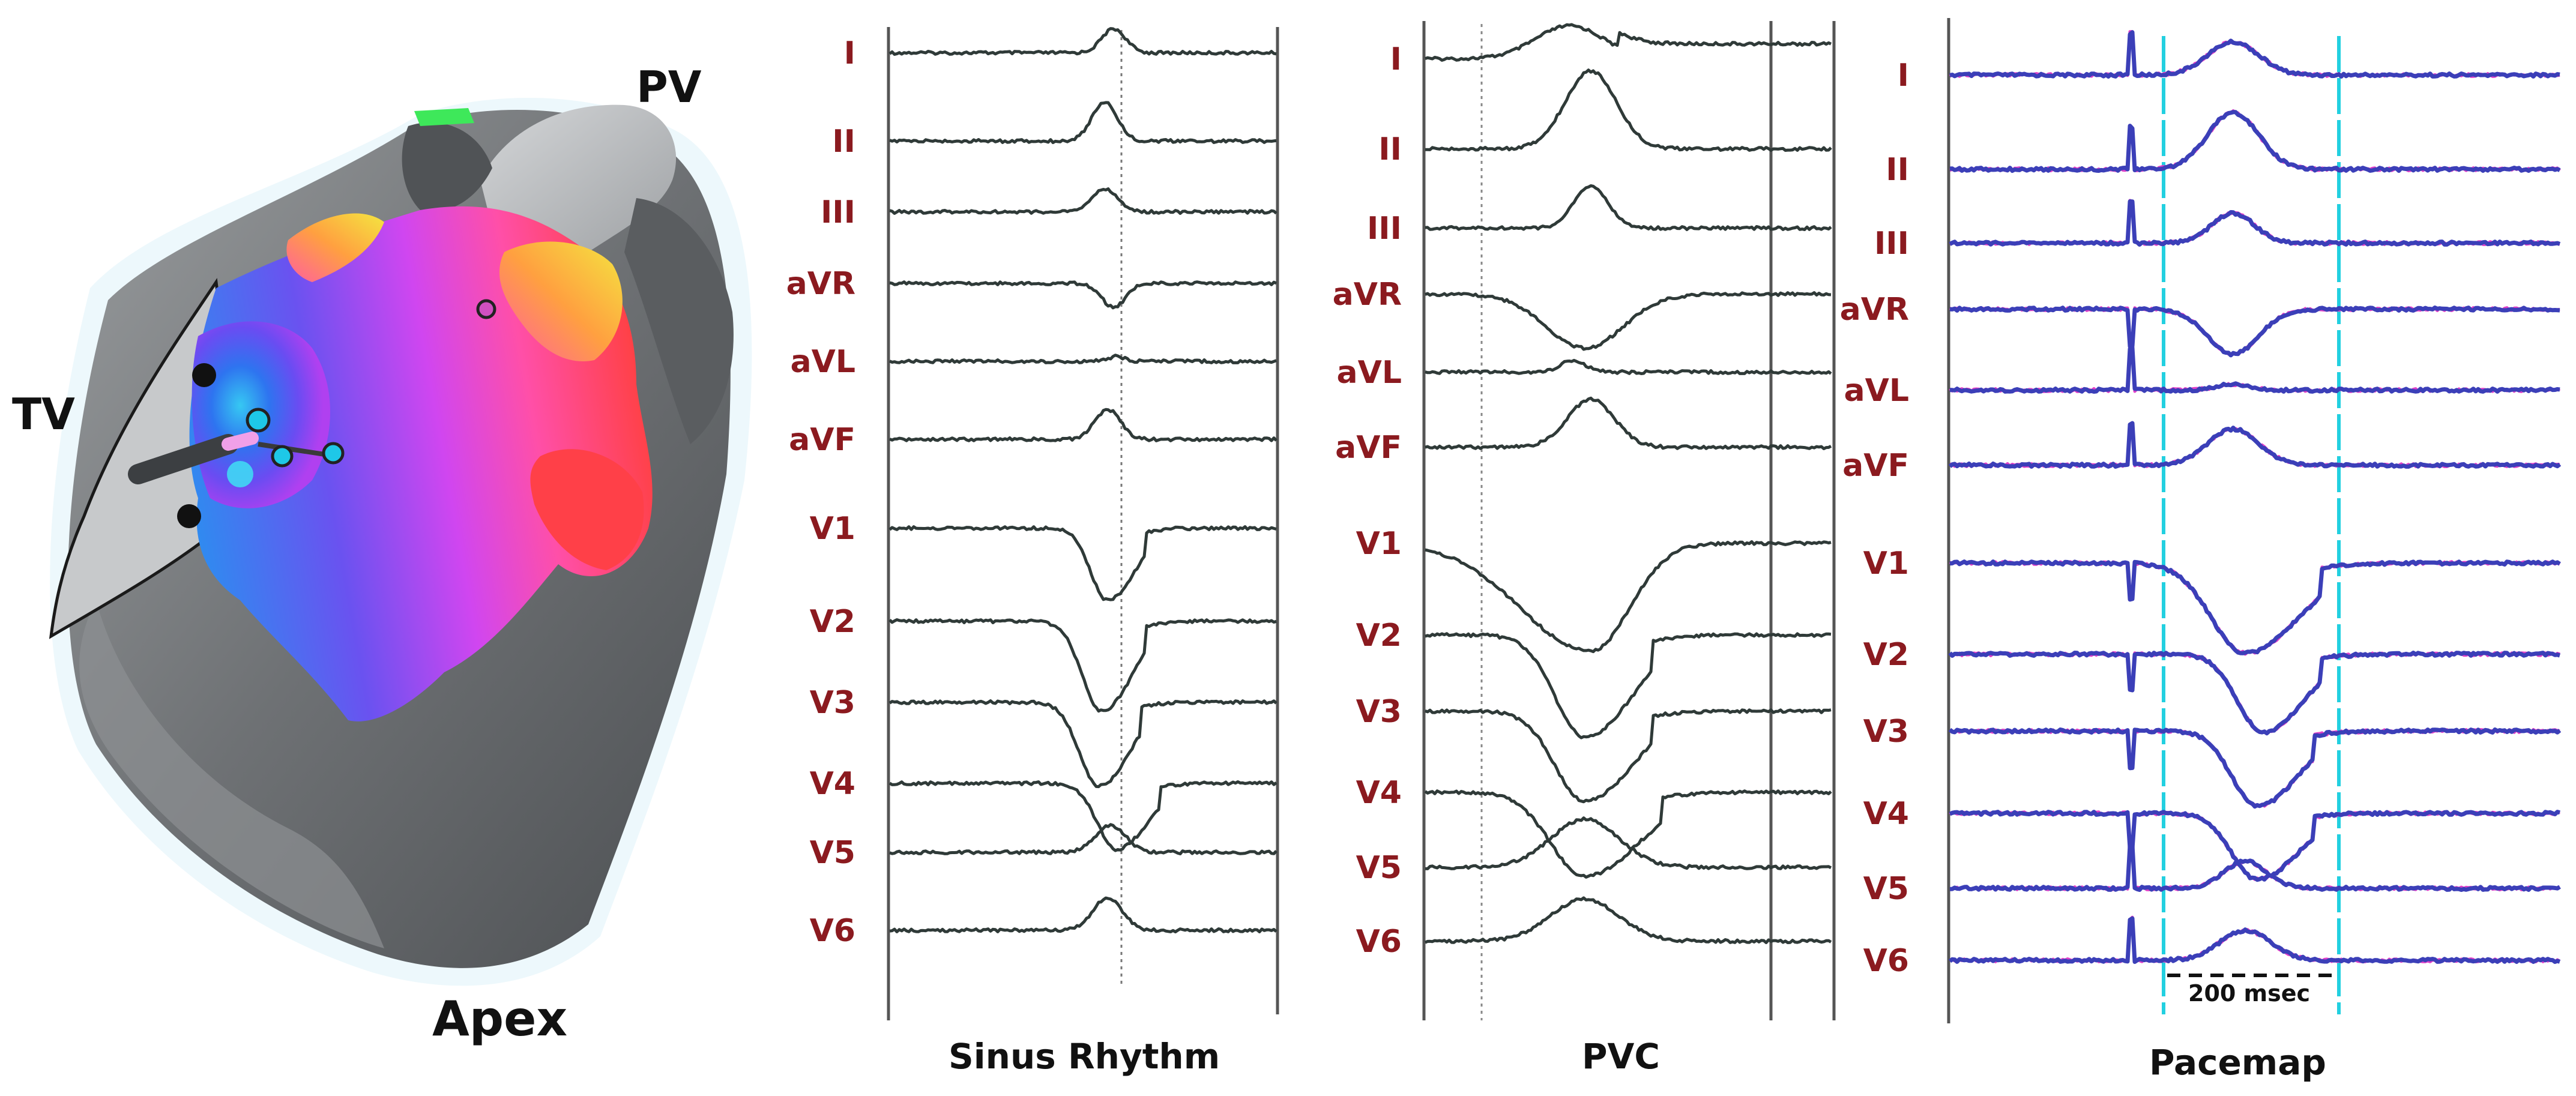 Image resolution: width=2576 pixels, height=1096 pixels. Describe the element at coordinates (2249, 994) in the screenshot. I see `scale-bar-label: 200 msec` at that location.